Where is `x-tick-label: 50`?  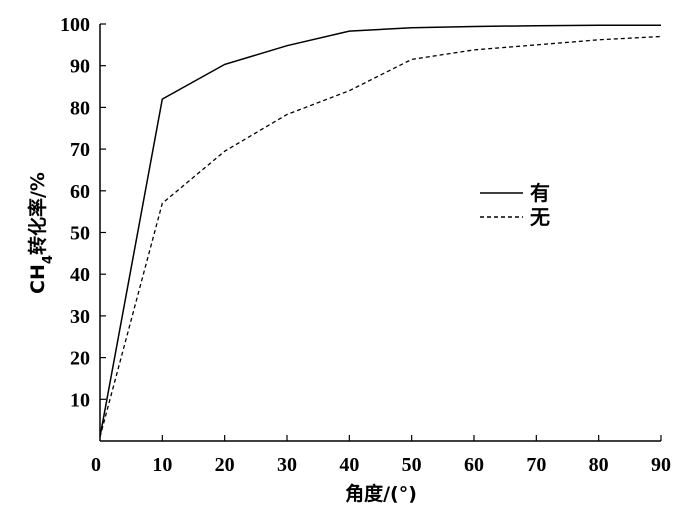
x-tick-label: 50 is located at coordinates (412, 465).